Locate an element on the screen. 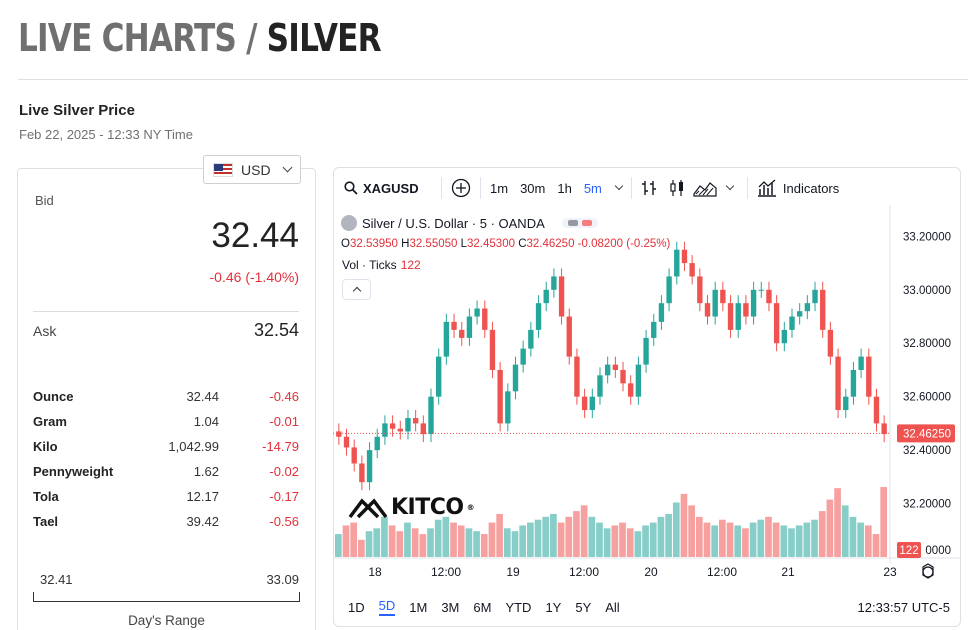  y-tick-label: 32.60000 is located at coordinates (927, 398).